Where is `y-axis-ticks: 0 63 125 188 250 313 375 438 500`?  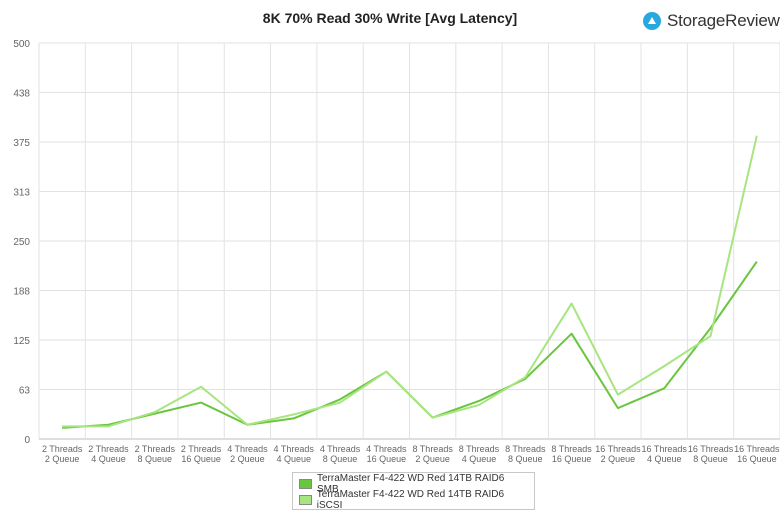
y-axis-ticks: 0 63 125 188 250 313 375 438 500 is located at coordinates (21, 242).